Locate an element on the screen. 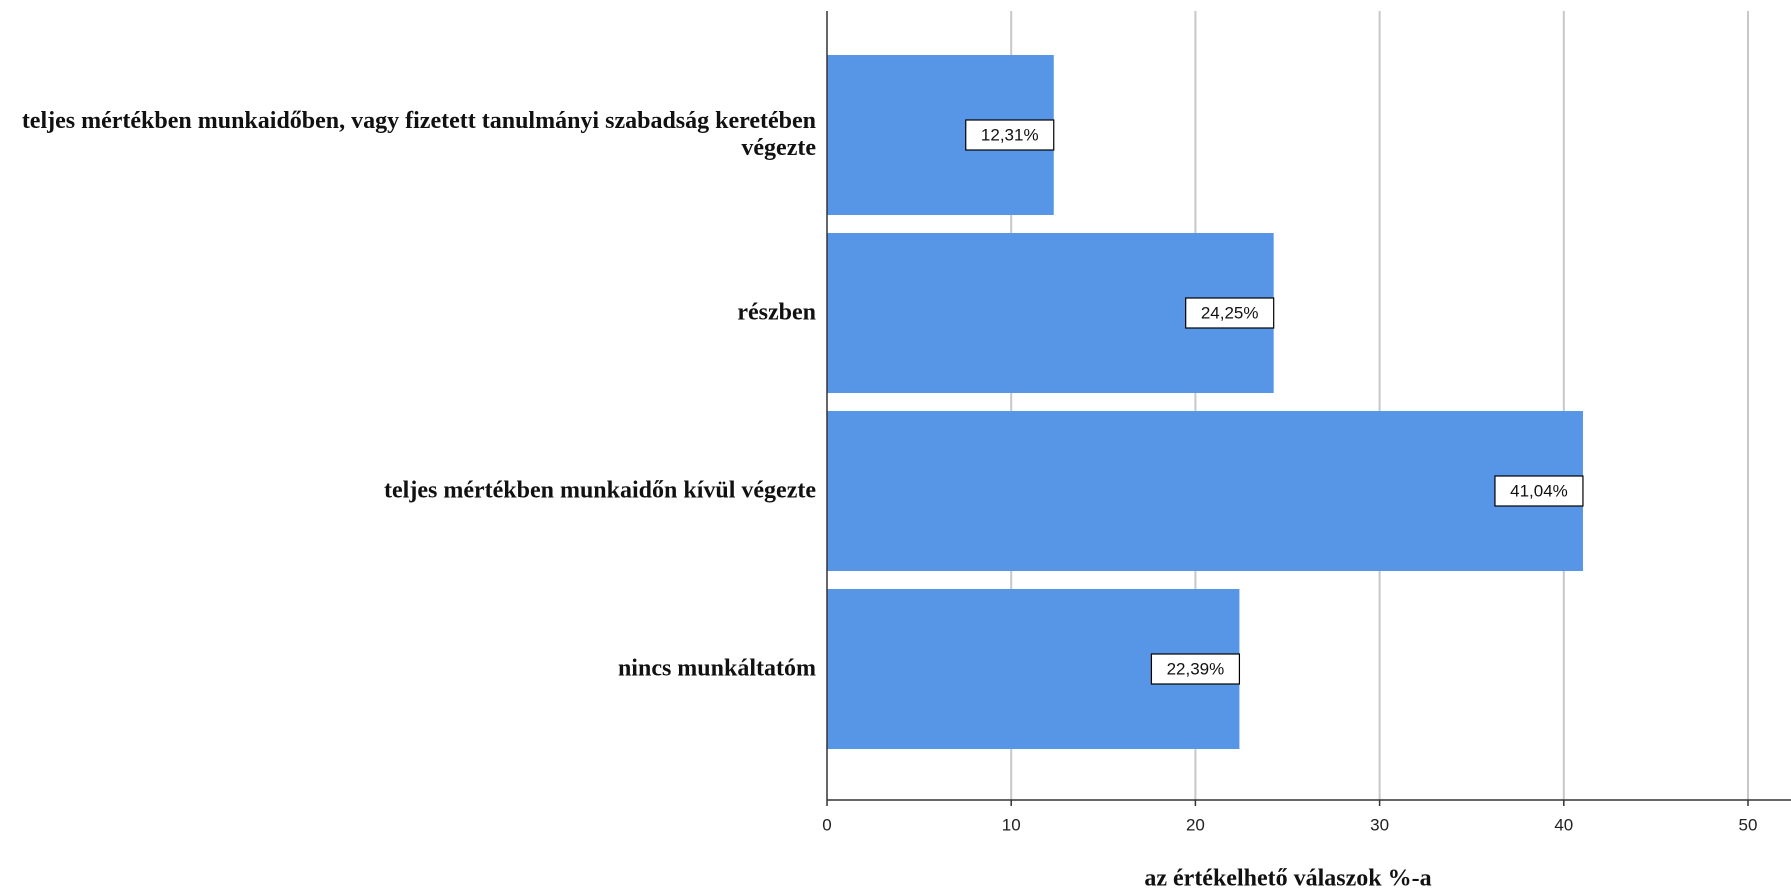  x-tick-label: 40 is located at coordinates (1563, 824).